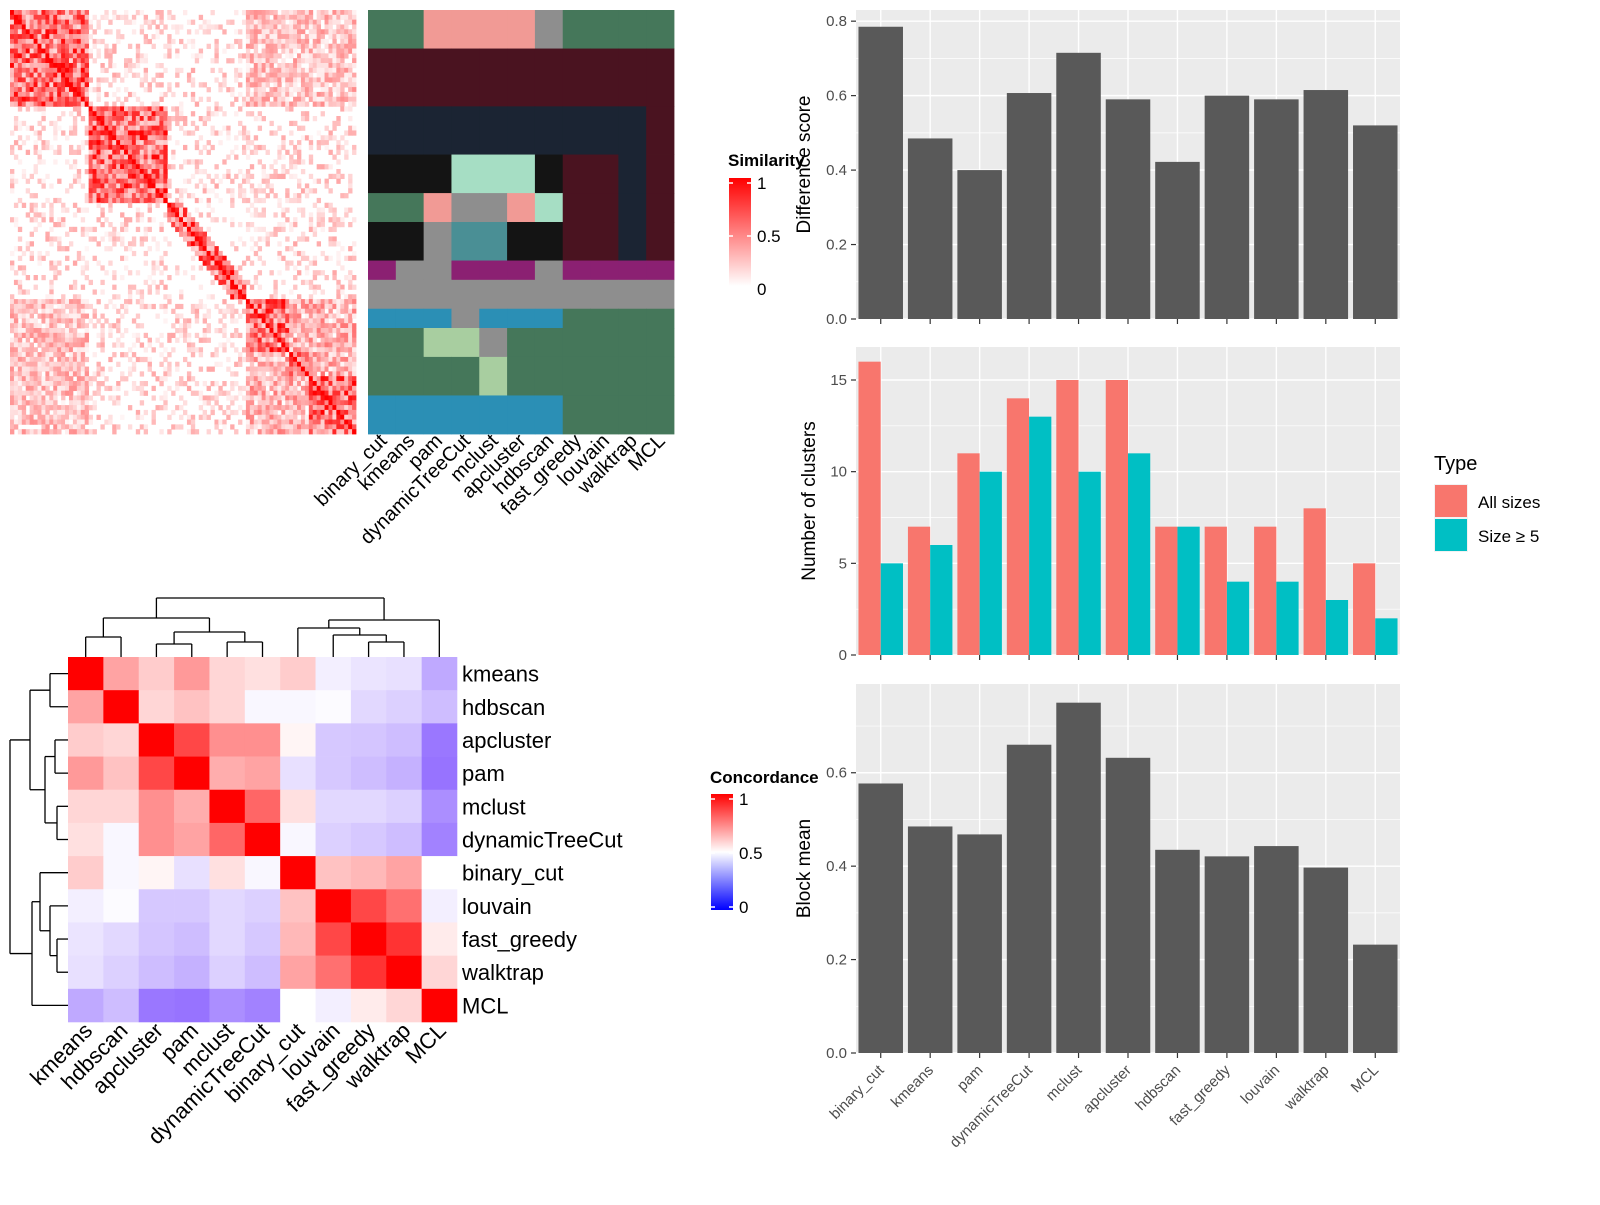 This screenshot has height=1205, width=1600. What do you see at coordinates (156, 773) in the screenshot?
I see `concordance-cell` at bounding box center [156, 773].